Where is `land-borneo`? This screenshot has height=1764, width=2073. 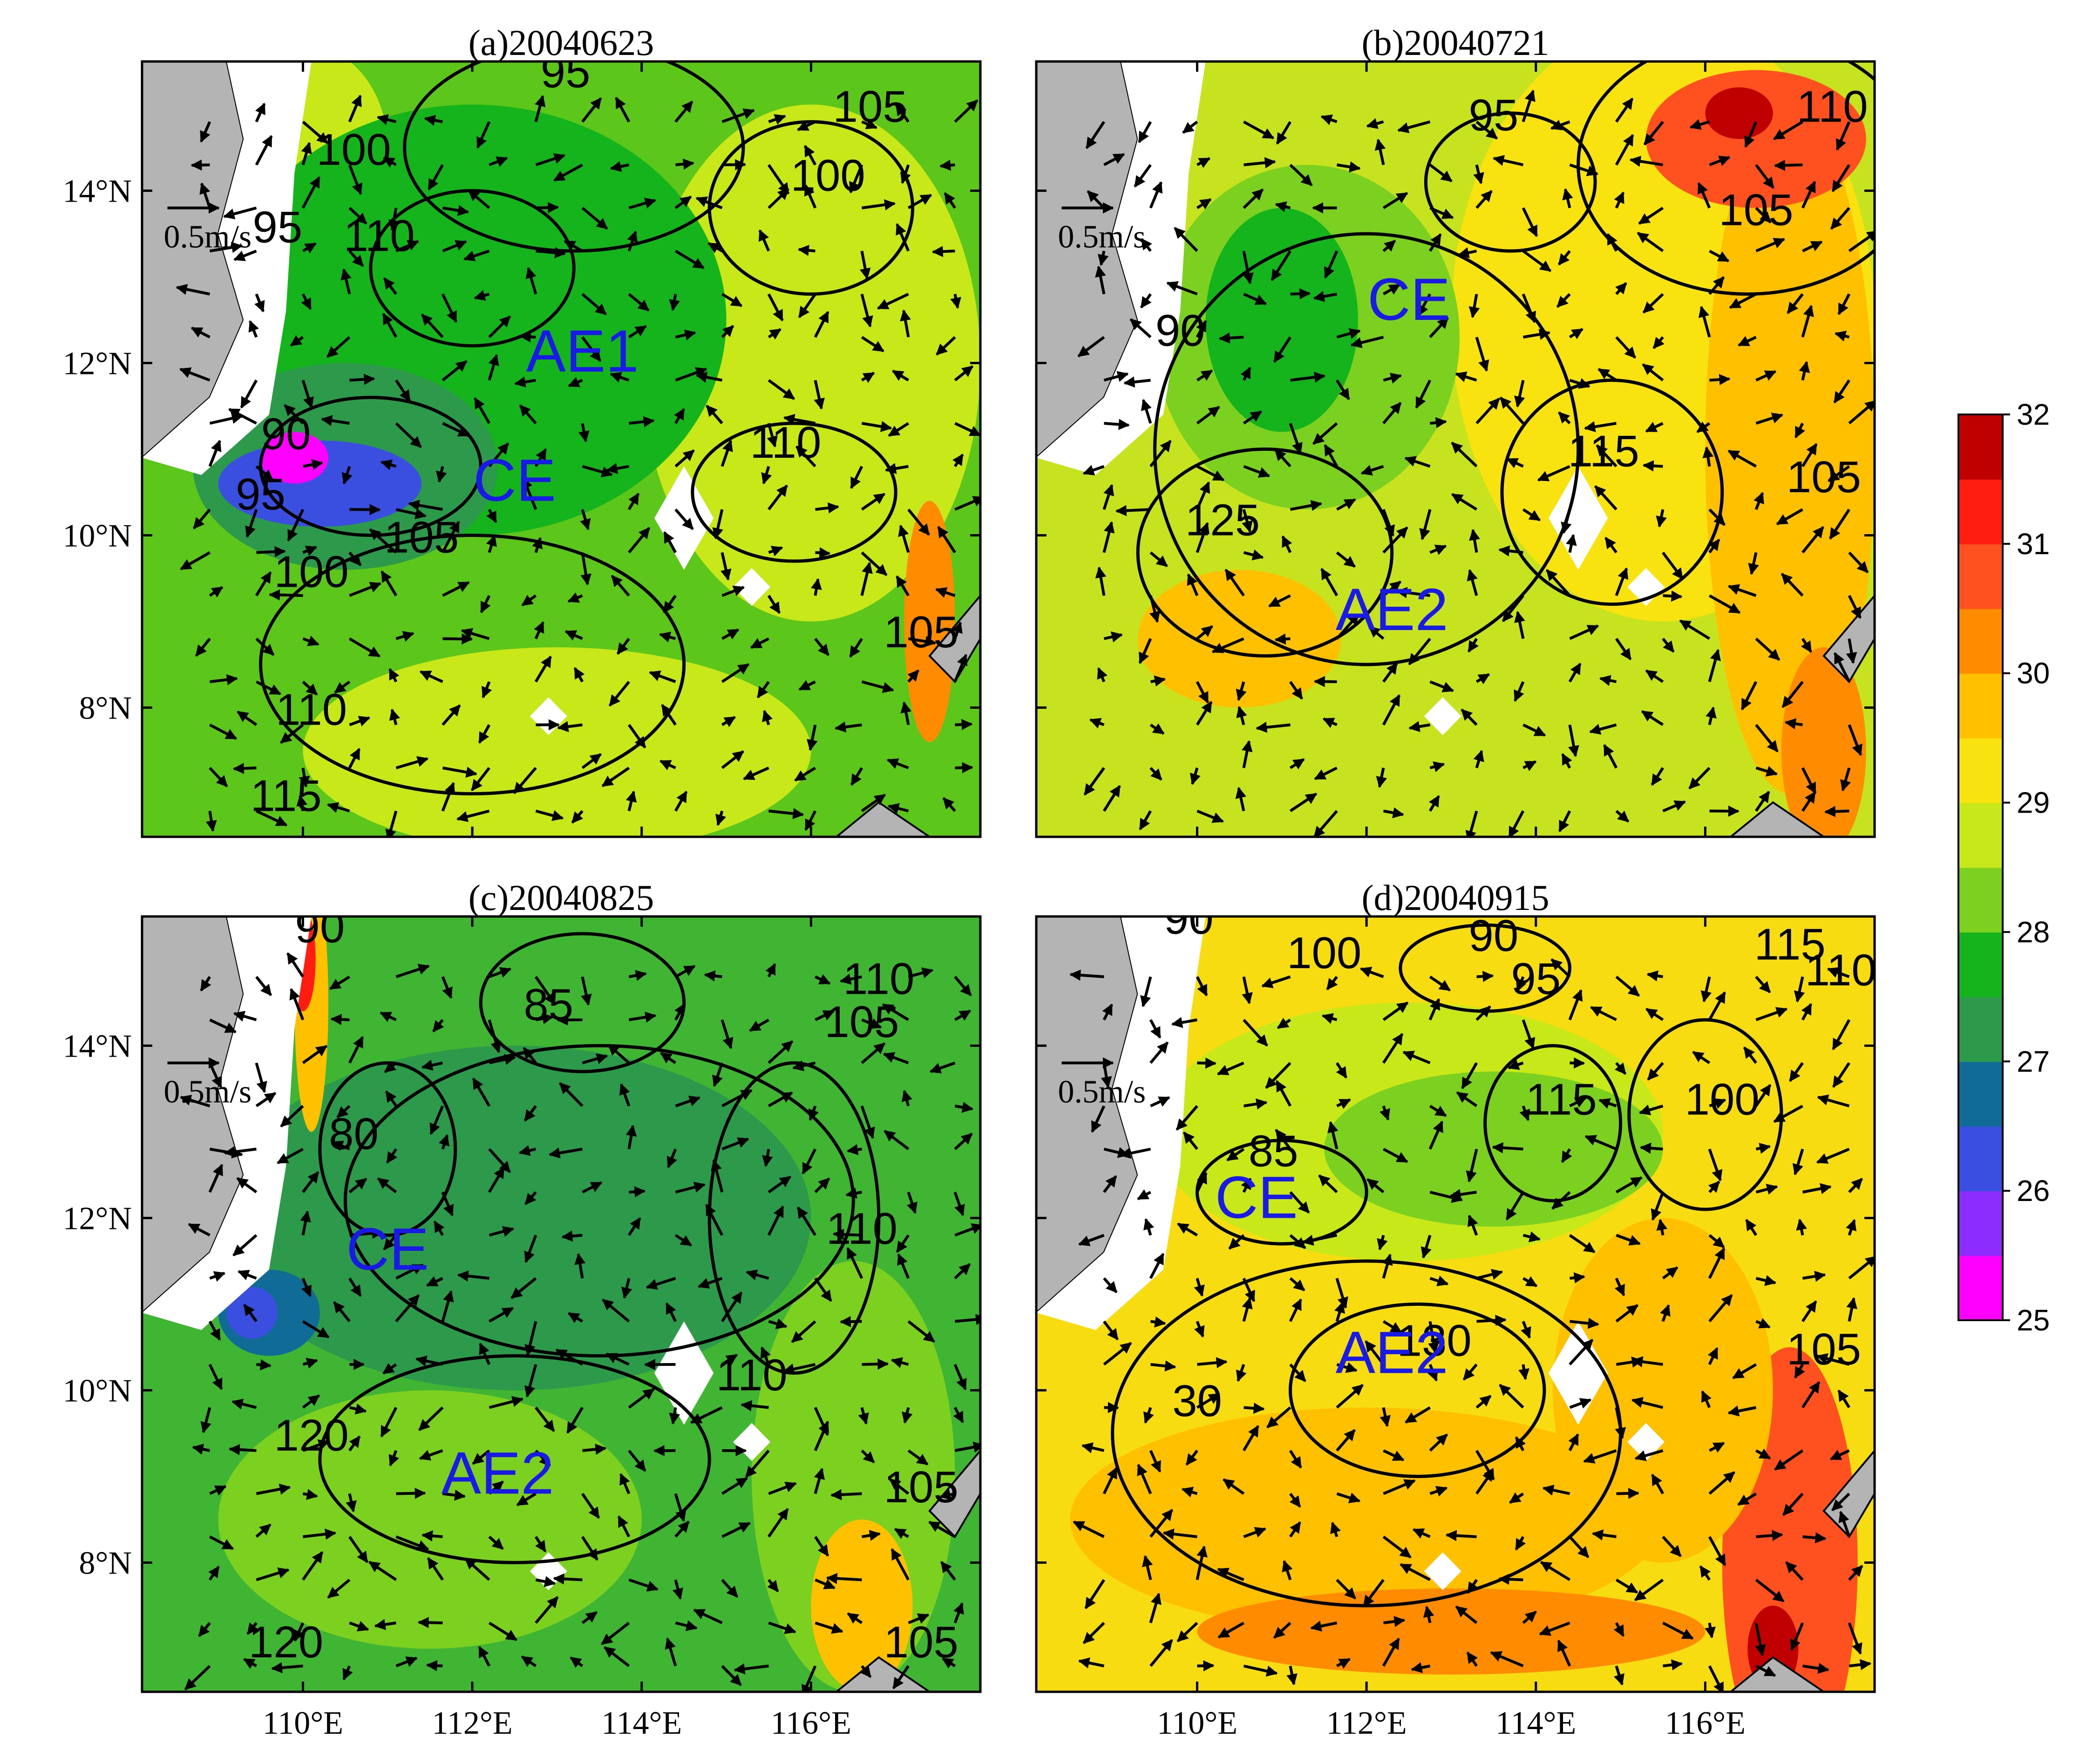 land-borneo is located at coordinates (1777, 819).